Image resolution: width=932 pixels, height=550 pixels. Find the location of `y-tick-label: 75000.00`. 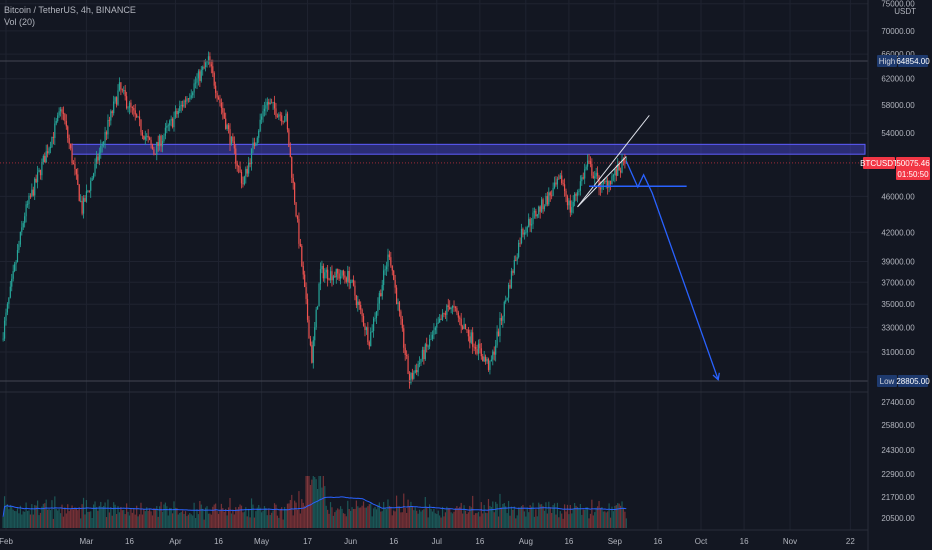

y-tick-label: 75000.00 is located at coordinates (898, 4).